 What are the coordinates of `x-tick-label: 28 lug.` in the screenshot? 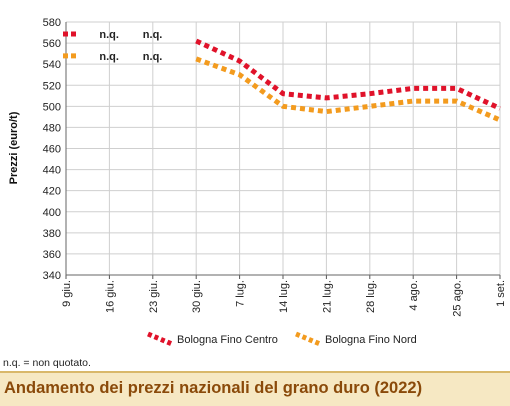 It's located at (371, 296).